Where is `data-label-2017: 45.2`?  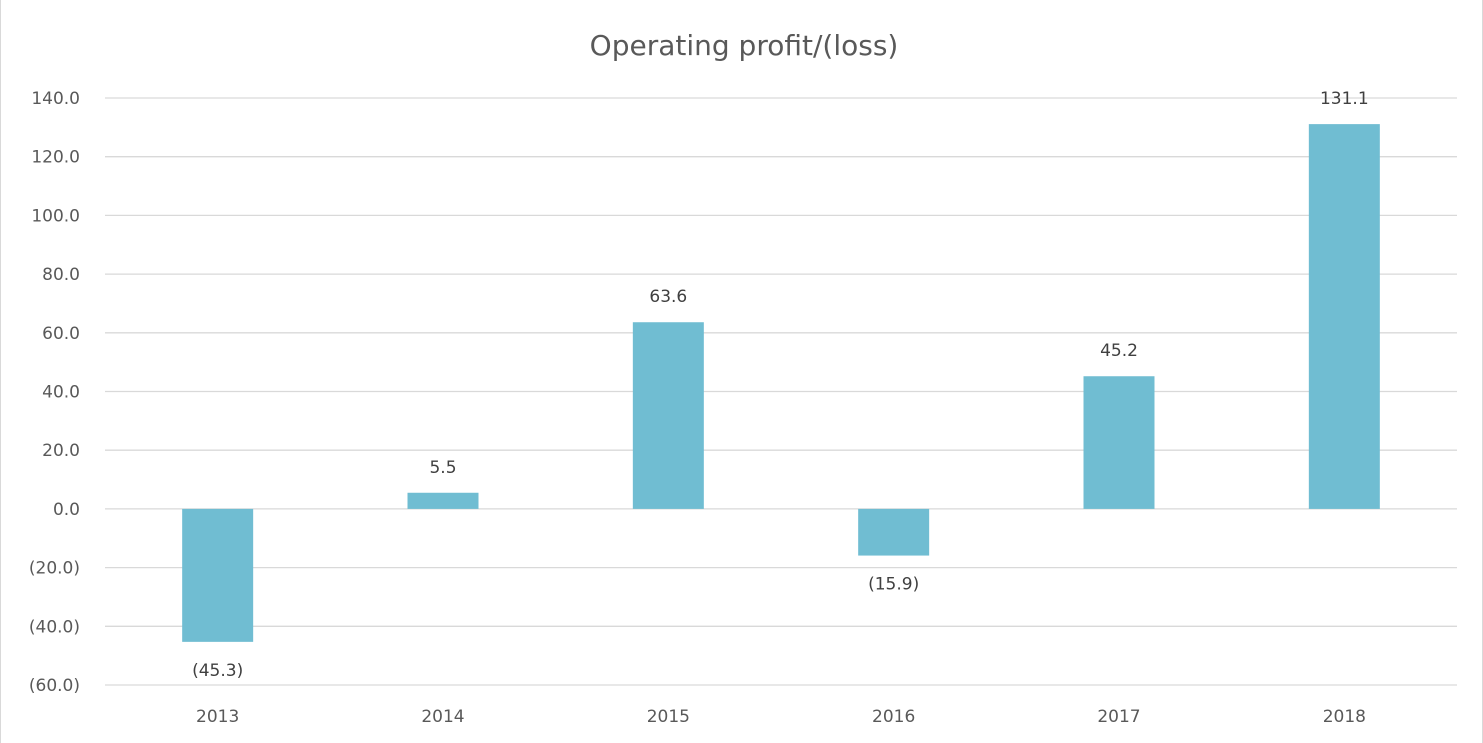
data-label-2017: 45.2 is located at coordinates (1119, 351).